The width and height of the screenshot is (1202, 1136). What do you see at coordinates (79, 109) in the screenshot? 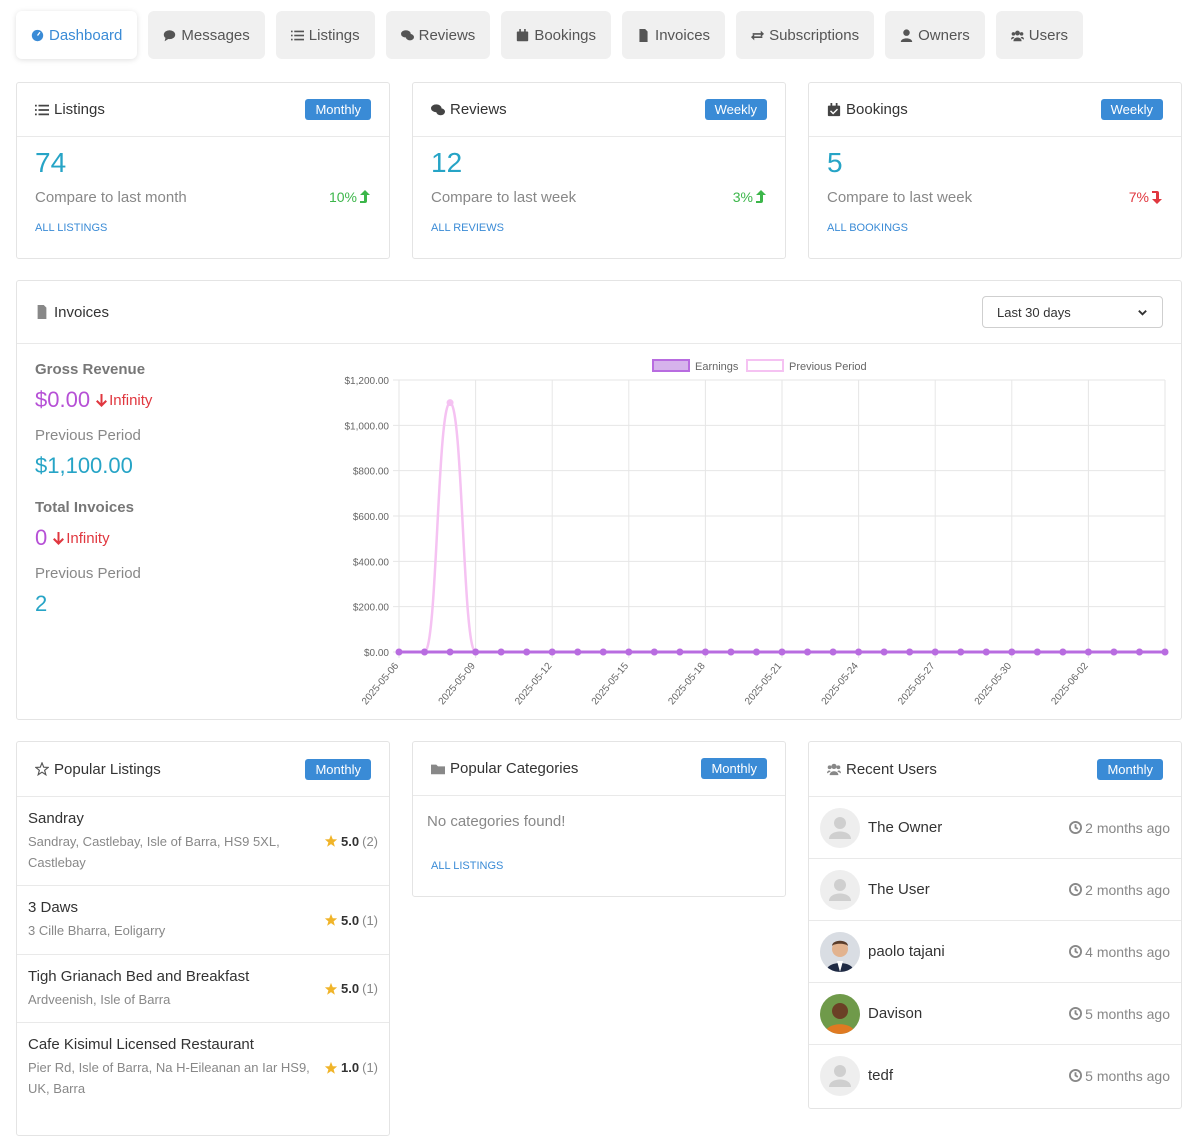
I see `card-title-text: Listings` at bounding box center [79, 109].